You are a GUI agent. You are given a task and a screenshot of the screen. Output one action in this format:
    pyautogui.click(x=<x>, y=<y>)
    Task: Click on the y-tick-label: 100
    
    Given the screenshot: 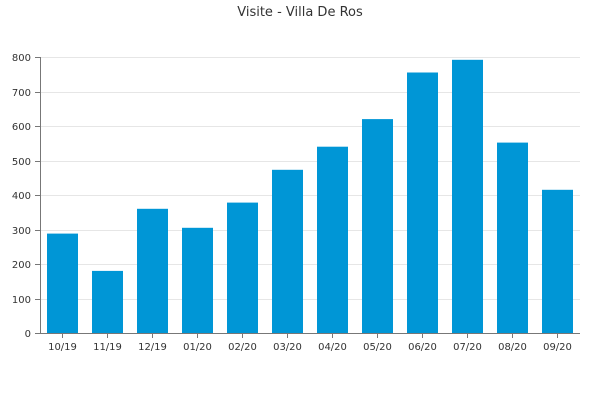 What is the action you would take?
    pyautogui.click(x=21, y=300)
    